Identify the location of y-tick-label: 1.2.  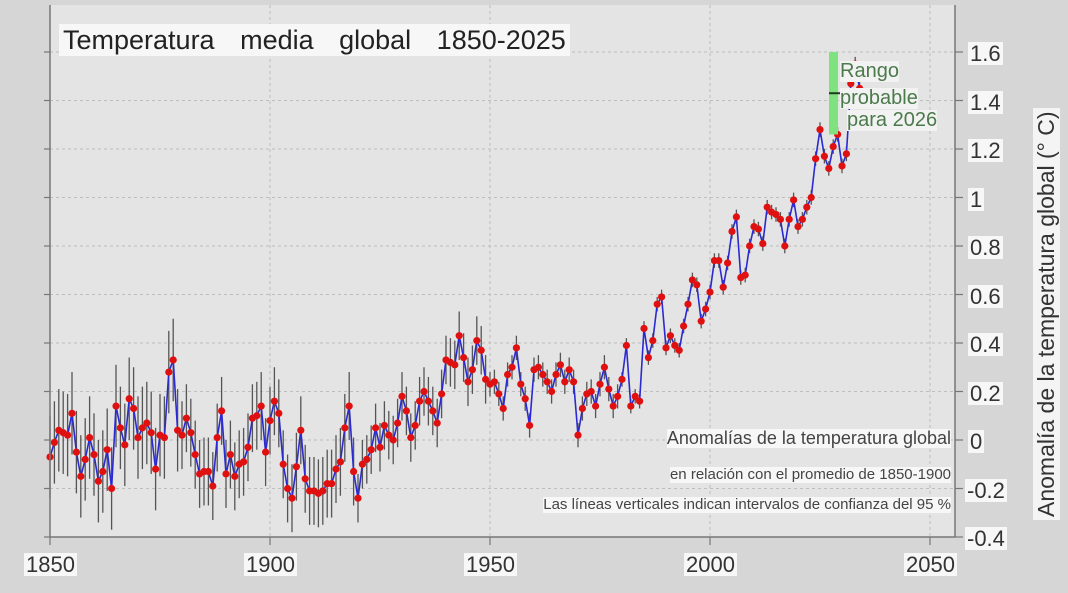
(985, 150).